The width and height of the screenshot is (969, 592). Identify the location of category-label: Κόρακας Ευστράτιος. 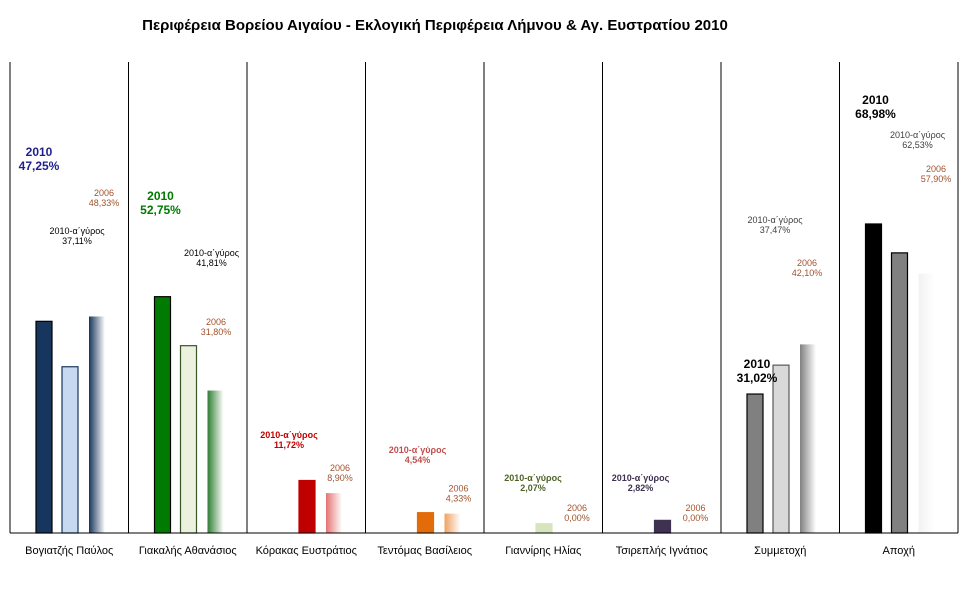
(306, 551).